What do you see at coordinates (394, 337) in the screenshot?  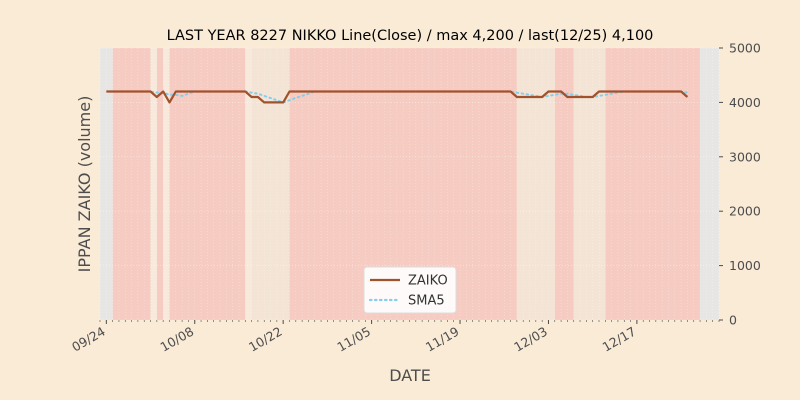 I see `x-axis: 09/24 10/08 10/22 11/05 11/19 12/03 12/17` at bounding box center [394, 337].